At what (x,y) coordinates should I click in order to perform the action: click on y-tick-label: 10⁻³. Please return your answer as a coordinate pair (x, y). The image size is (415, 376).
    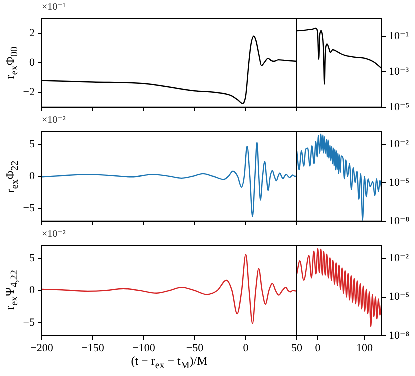
    Looking at the image, I should click on (399, 72).